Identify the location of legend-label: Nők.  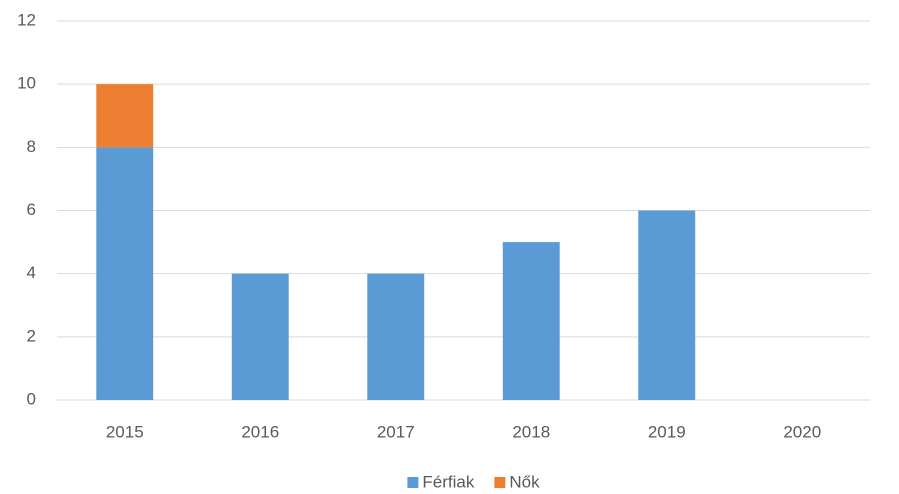
(524, 481).